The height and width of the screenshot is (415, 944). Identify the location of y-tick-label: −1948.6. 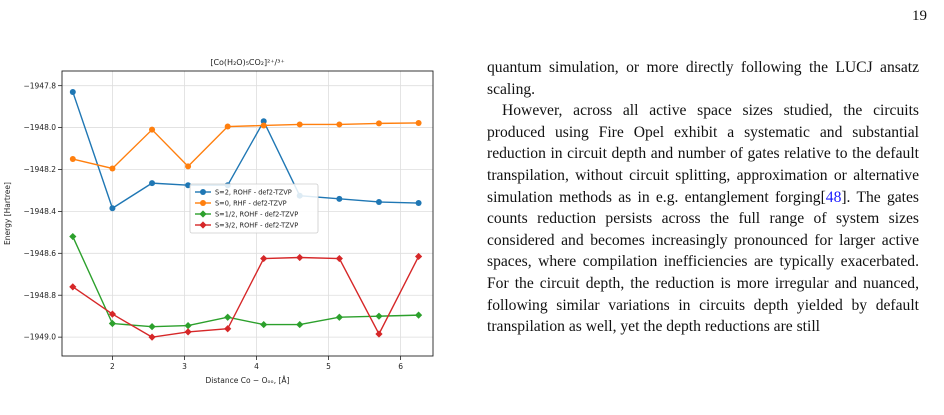
(39, 253).